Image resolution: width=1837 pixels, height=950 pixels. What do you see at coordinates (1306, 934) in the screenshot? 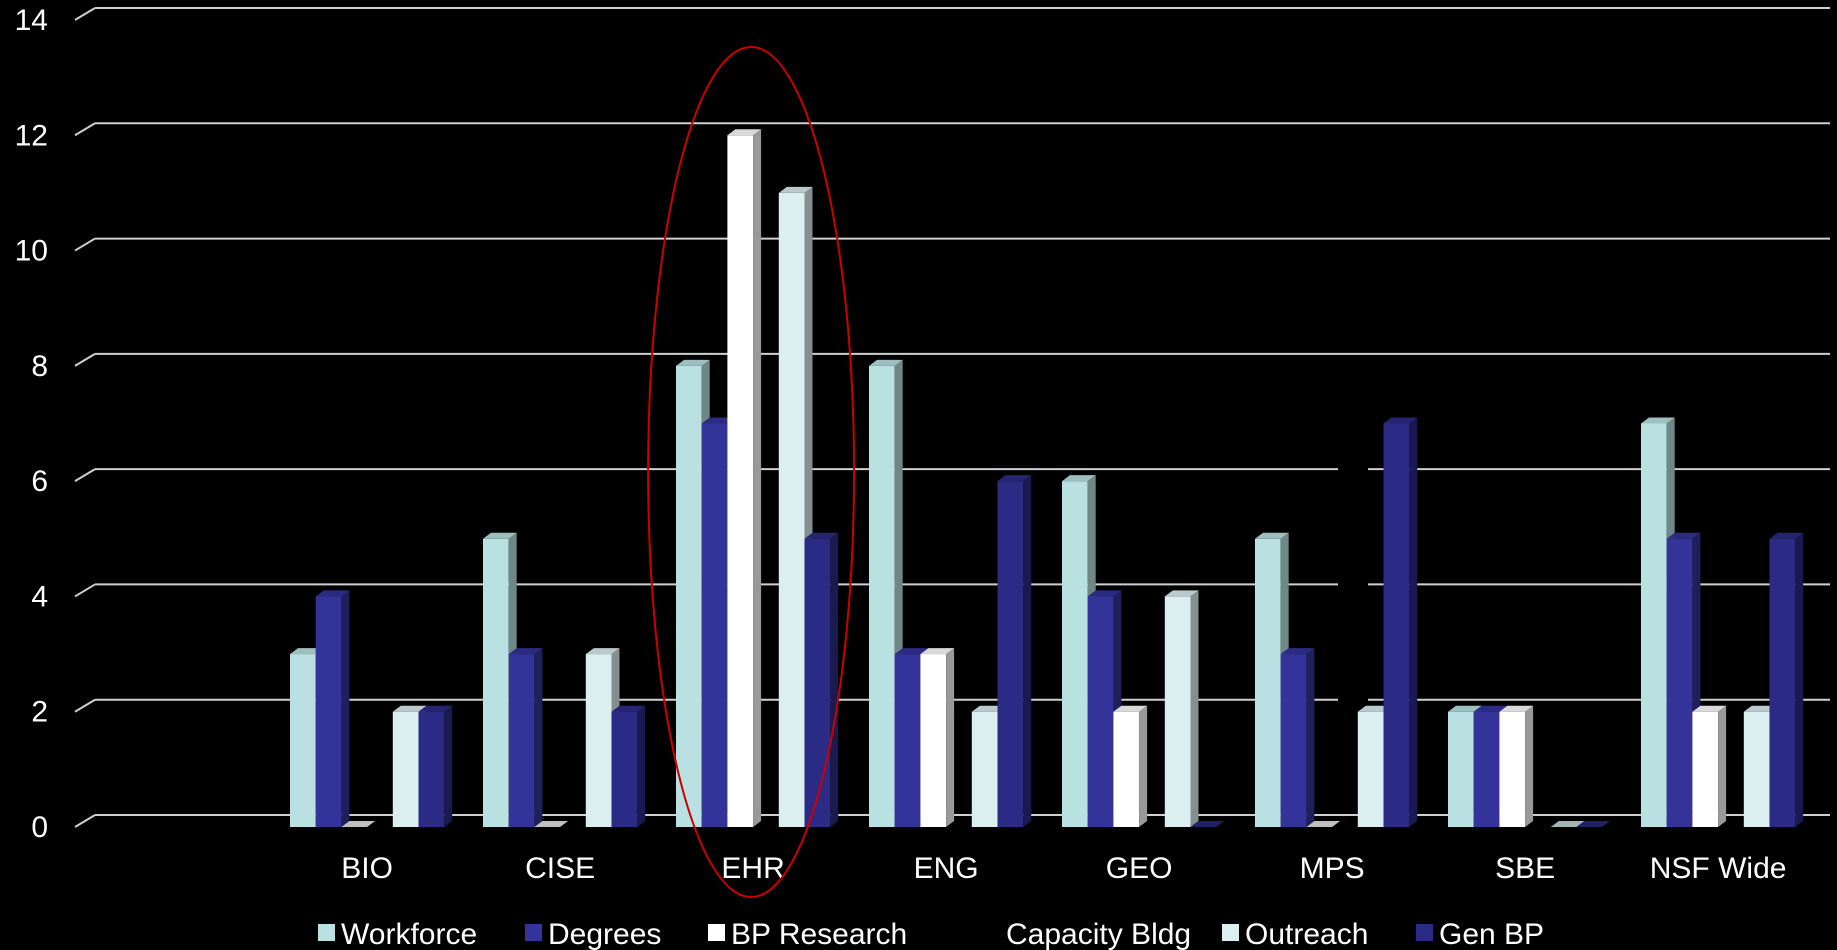
I see `legend-label: Outreach` at bounding box center [1306, 934].